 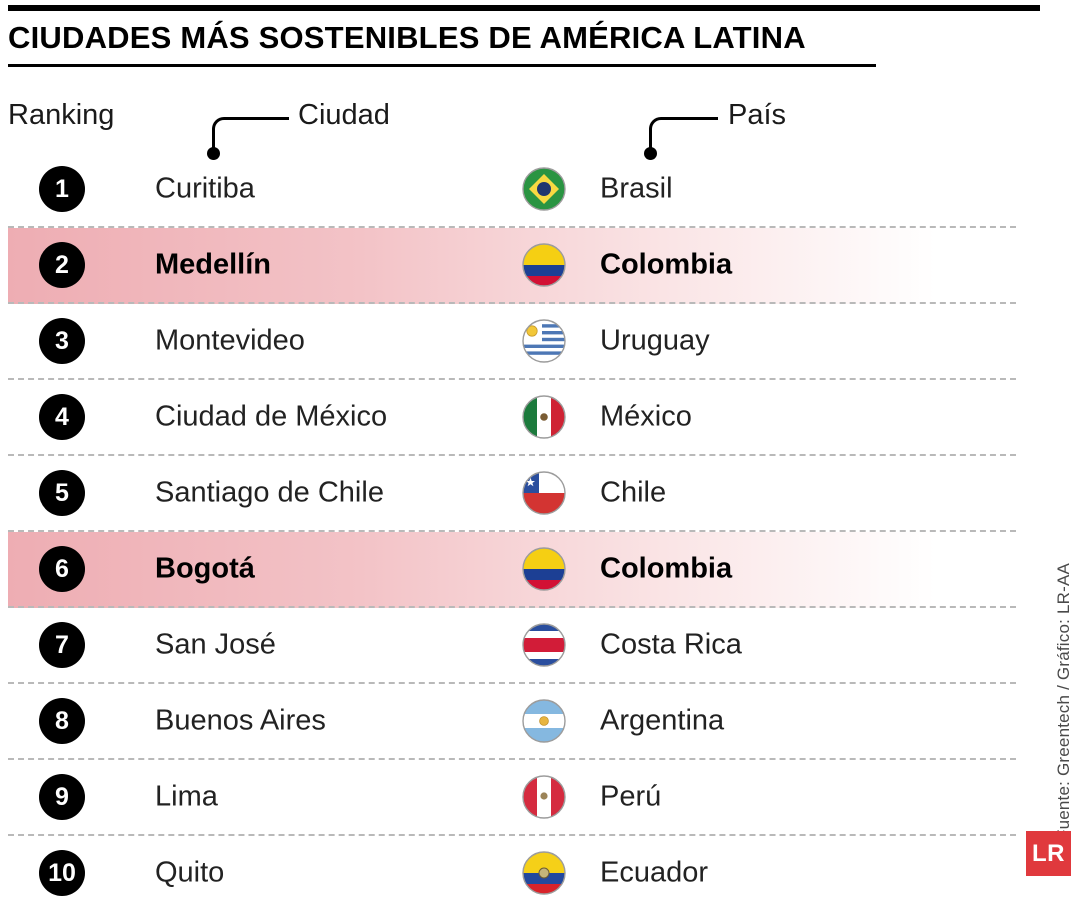 What do you see at coordinates (269, 492) in the screenshot?
I see `city-label: Santiago de Chile` at bounding box center [269, 492].